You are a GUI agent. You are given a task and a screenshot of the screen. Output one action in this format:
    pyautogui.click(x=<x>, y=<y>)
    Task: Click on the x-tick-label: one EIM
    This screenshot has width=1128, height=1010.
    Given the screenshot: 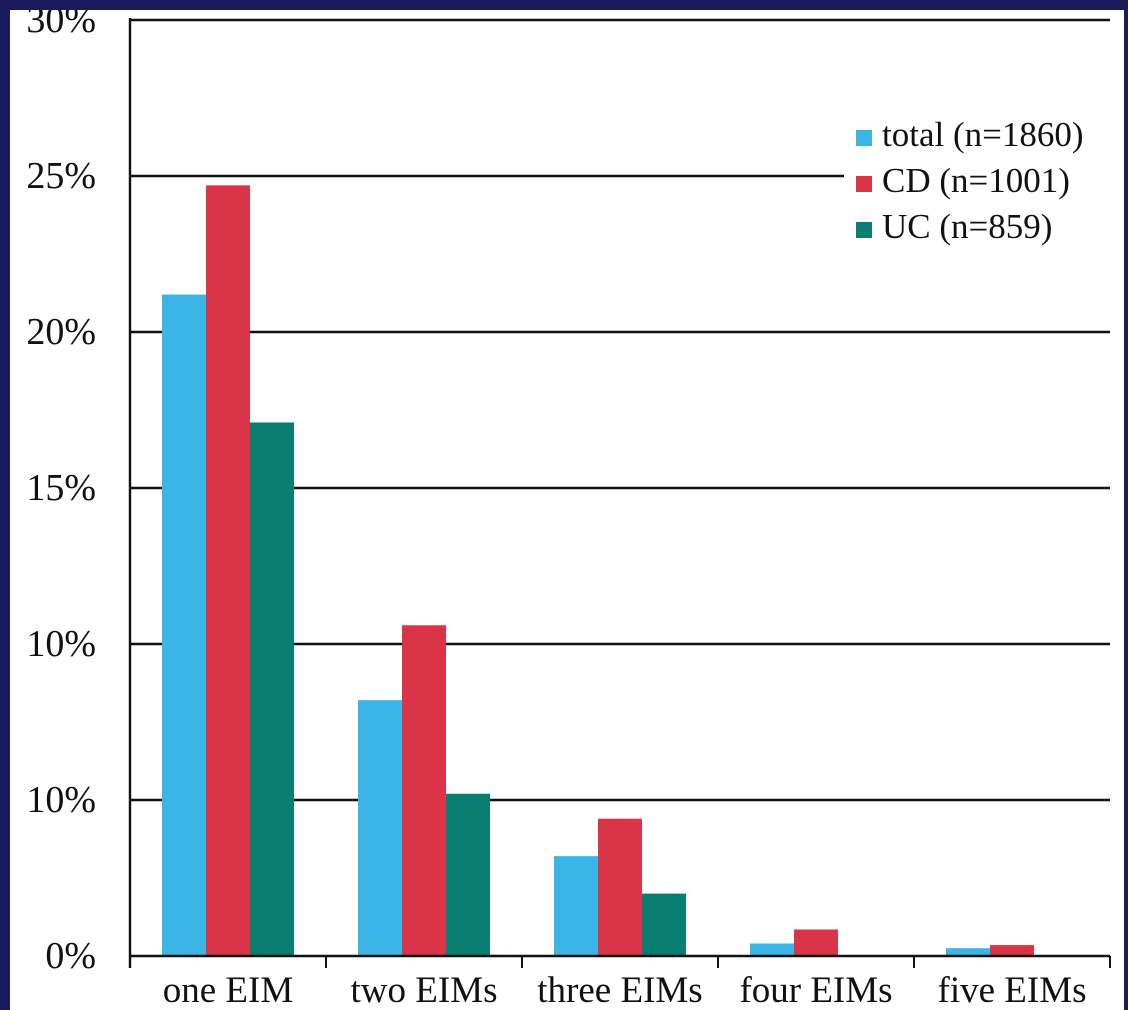 What is the action you would take?
    pyautogui.click(x=228, y=990)
    